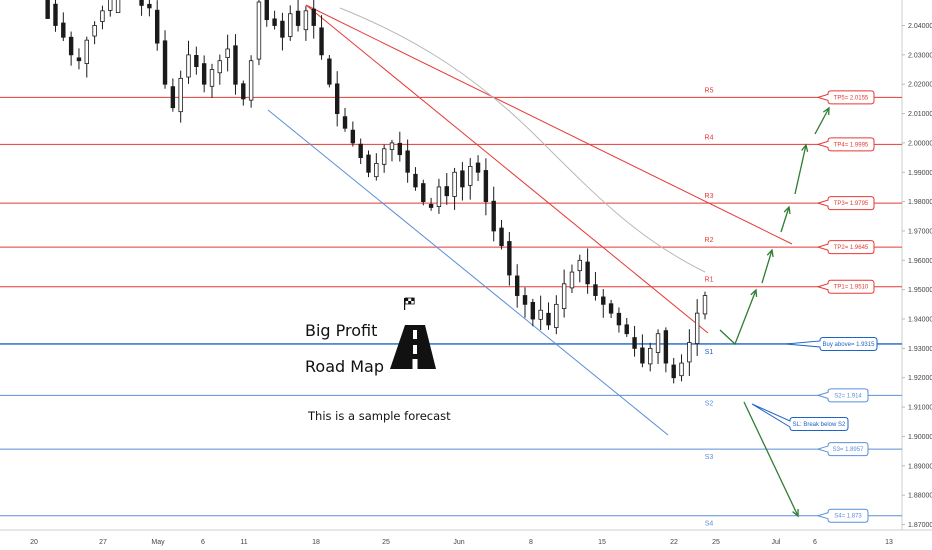  I want to click on callout-1: TP5= 2.0155, so click(845, 97).